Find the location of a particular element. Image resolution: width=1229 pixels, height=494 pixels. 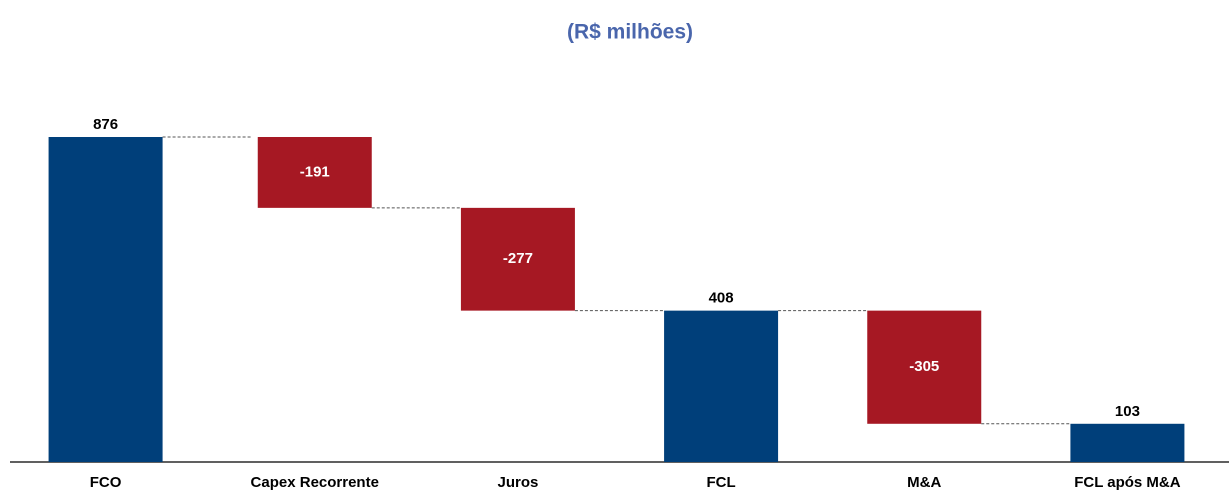

chart-title: (R$ milhões) is located at coordinates (630, 32).